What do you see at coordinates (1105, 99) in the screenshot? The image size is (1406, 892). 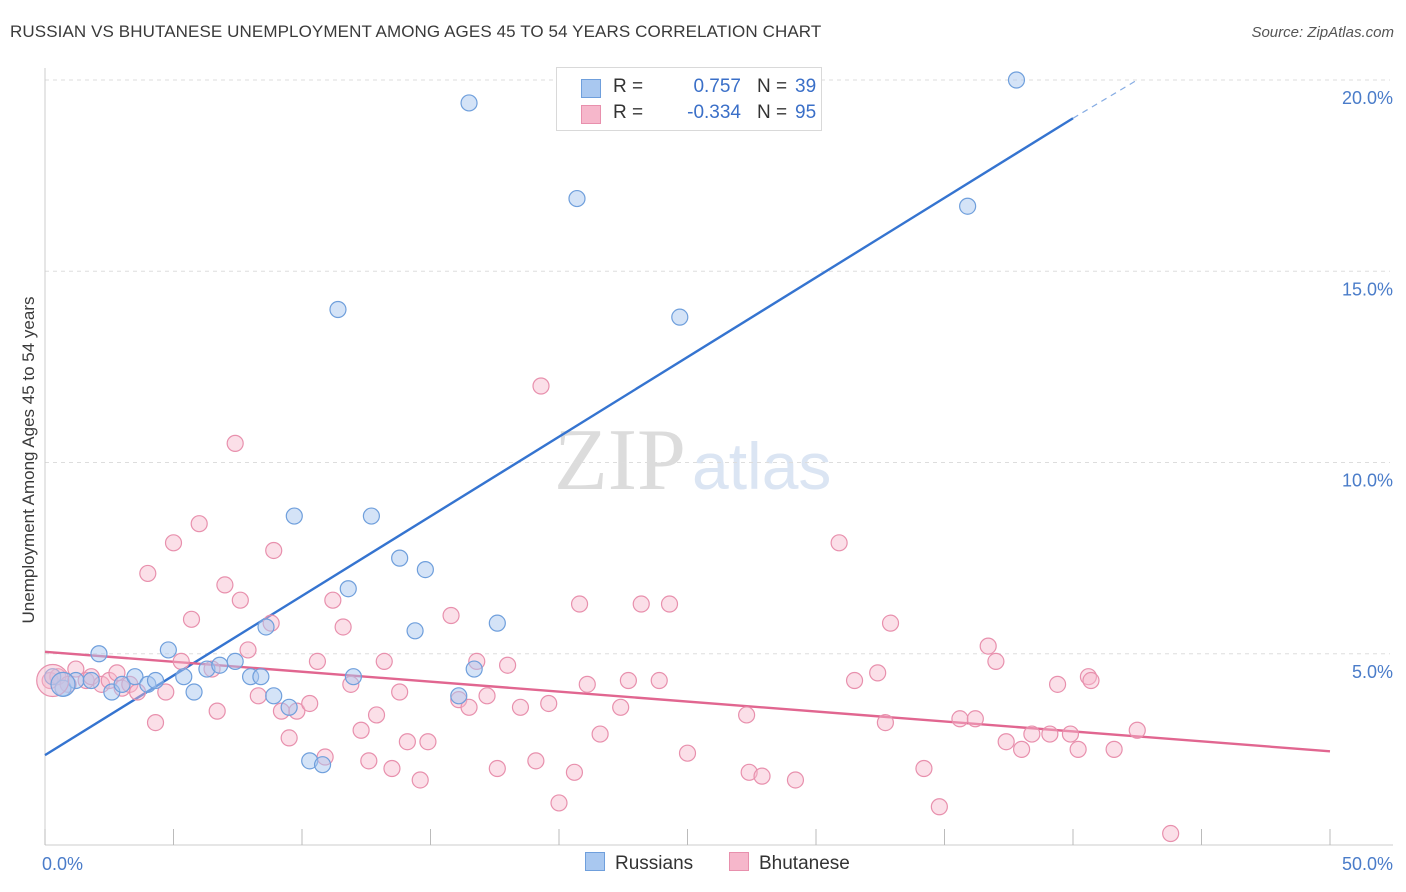 I see `russians-trend-extension` at bounding box center [1105, 99].